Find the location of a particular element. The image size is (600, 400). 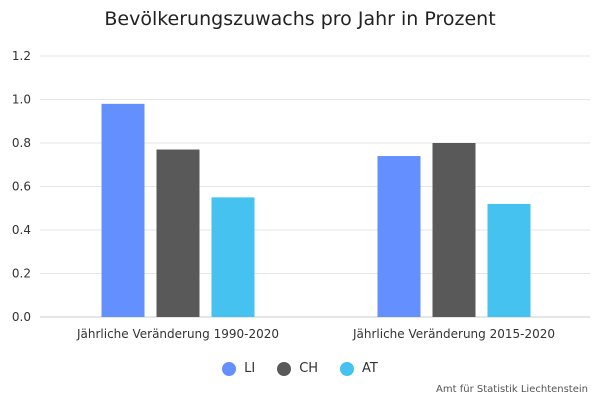

legend-item-li: LI is located at coordinates (238, 368).